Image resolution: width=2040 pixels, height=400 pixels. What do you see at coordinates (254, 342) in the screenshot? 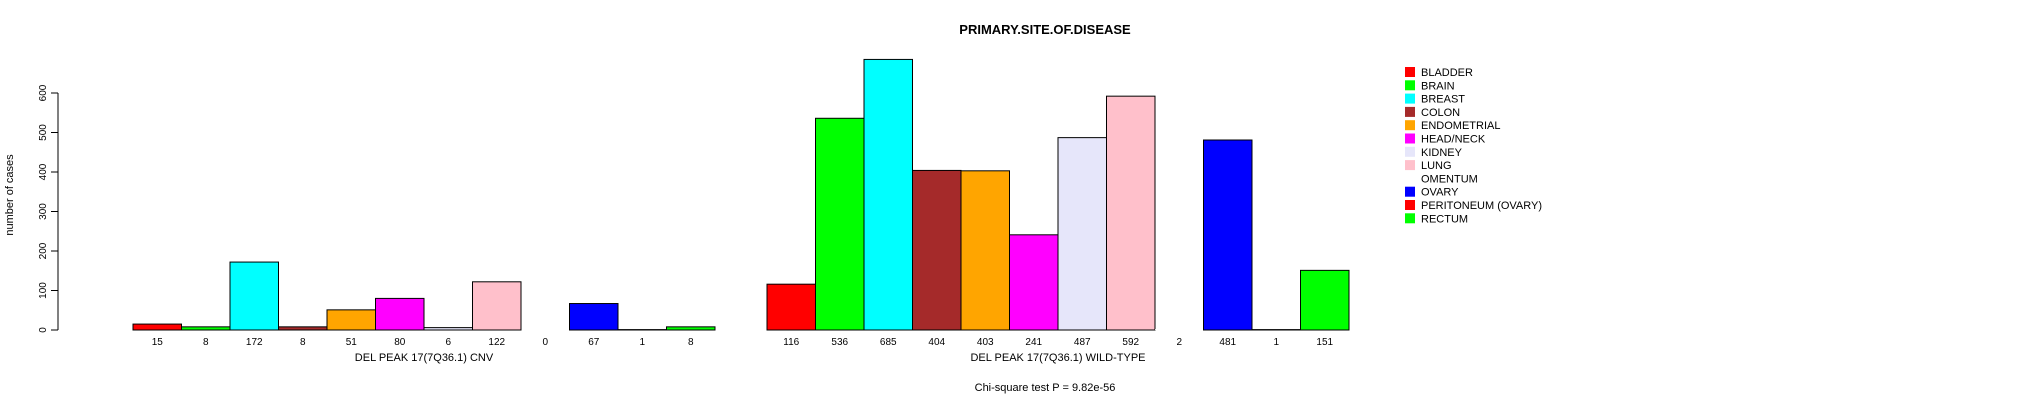
I see `value-label: 172` at bounding box center [254, 342].